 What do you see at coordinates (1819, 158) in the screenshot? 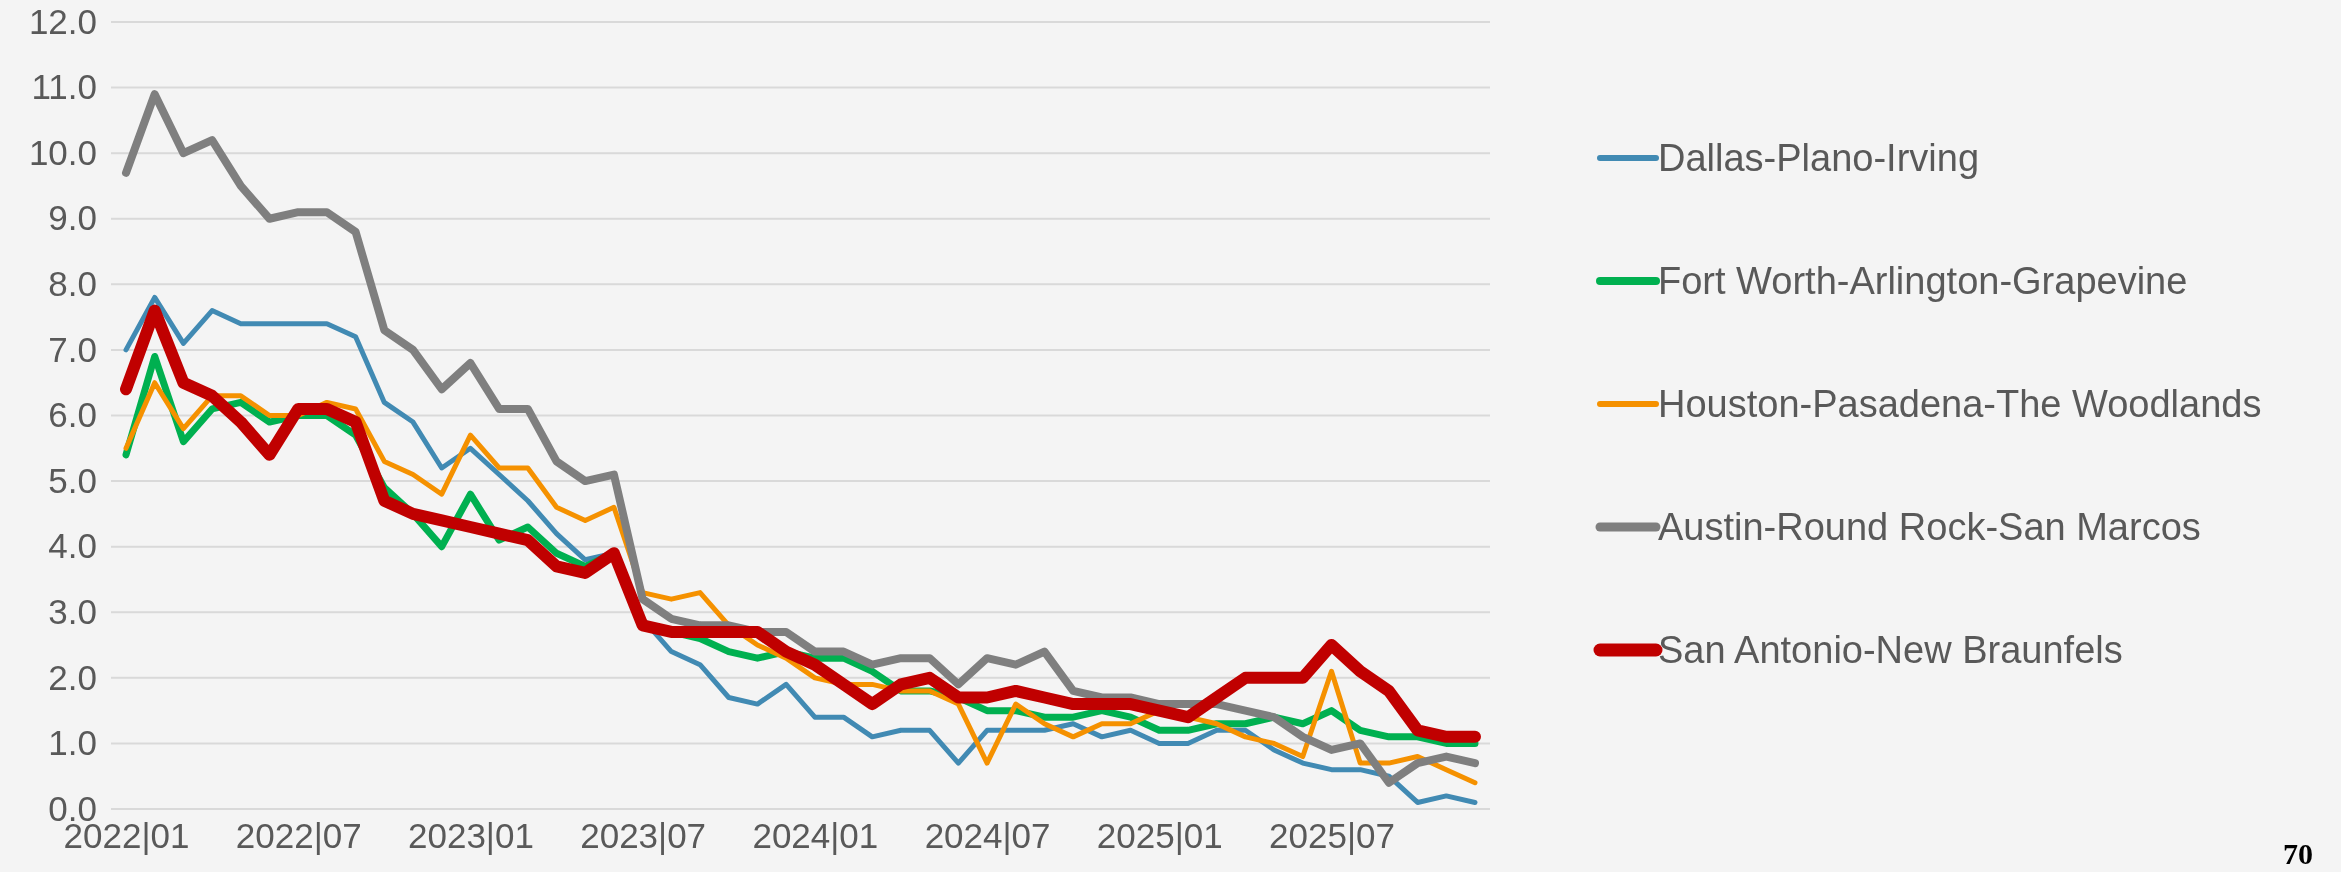
I see `legend-label: Dallas-Plano-Irving` at bounding box center [1819, 158].